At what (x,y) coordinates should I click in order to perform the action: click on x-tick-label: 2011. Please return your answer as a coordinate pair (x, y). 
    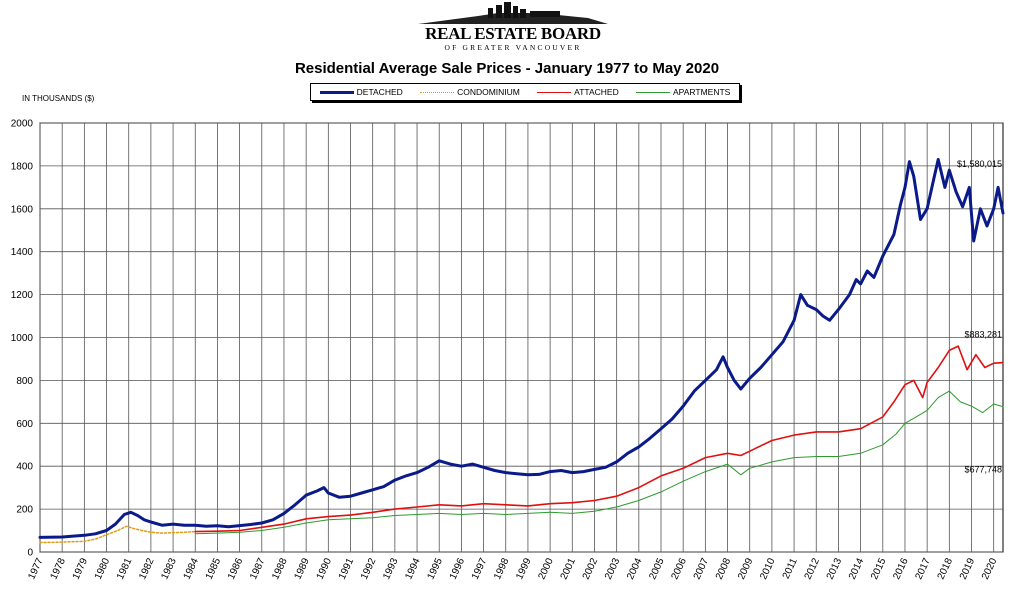
    Looking at the image, I should click on (790, 568).